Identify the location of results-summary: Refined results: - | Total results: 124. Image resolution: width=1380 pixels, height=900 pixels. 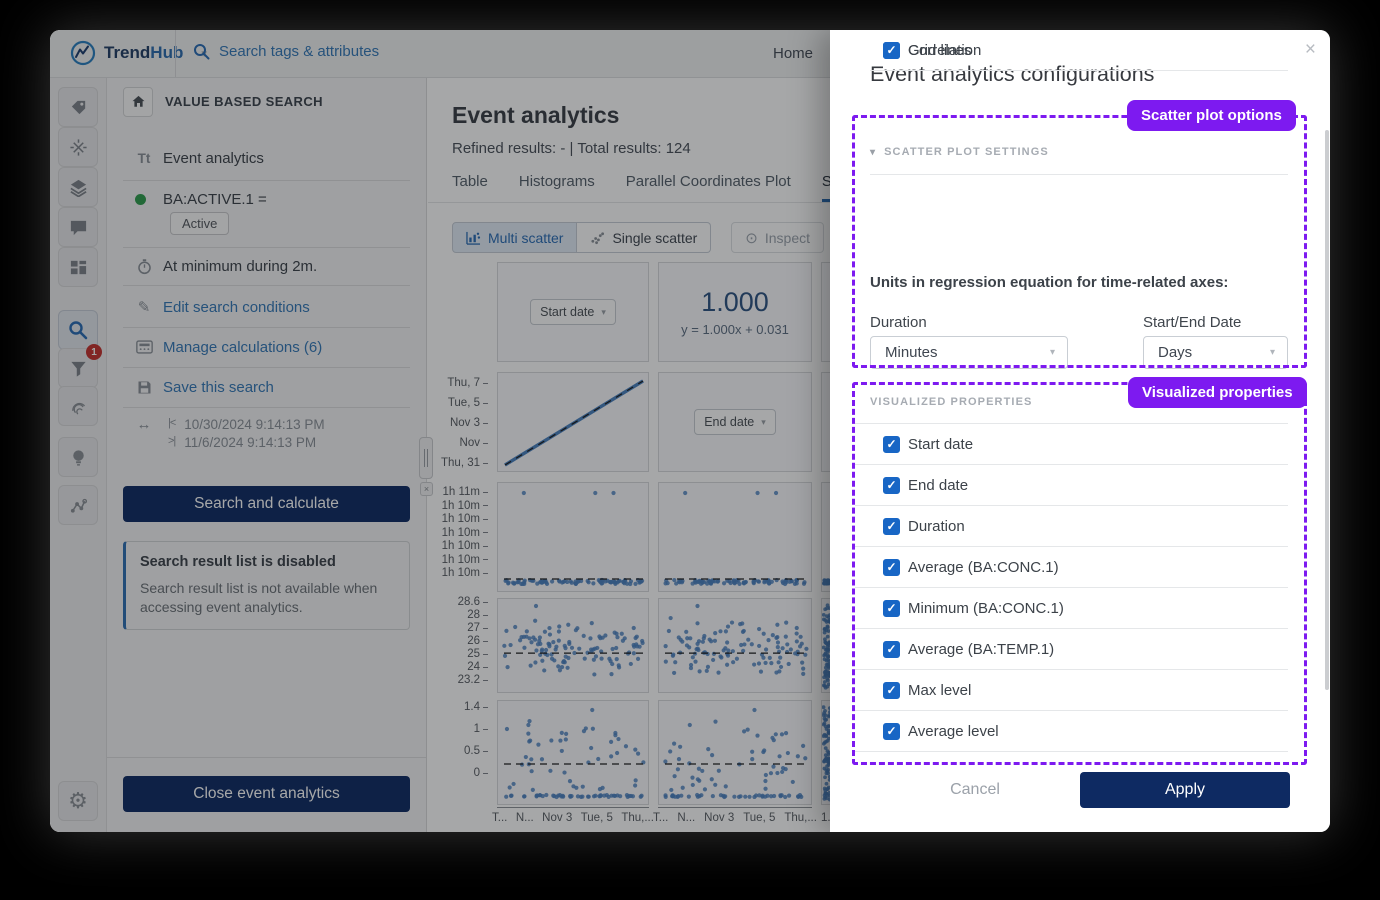
(571, 148).